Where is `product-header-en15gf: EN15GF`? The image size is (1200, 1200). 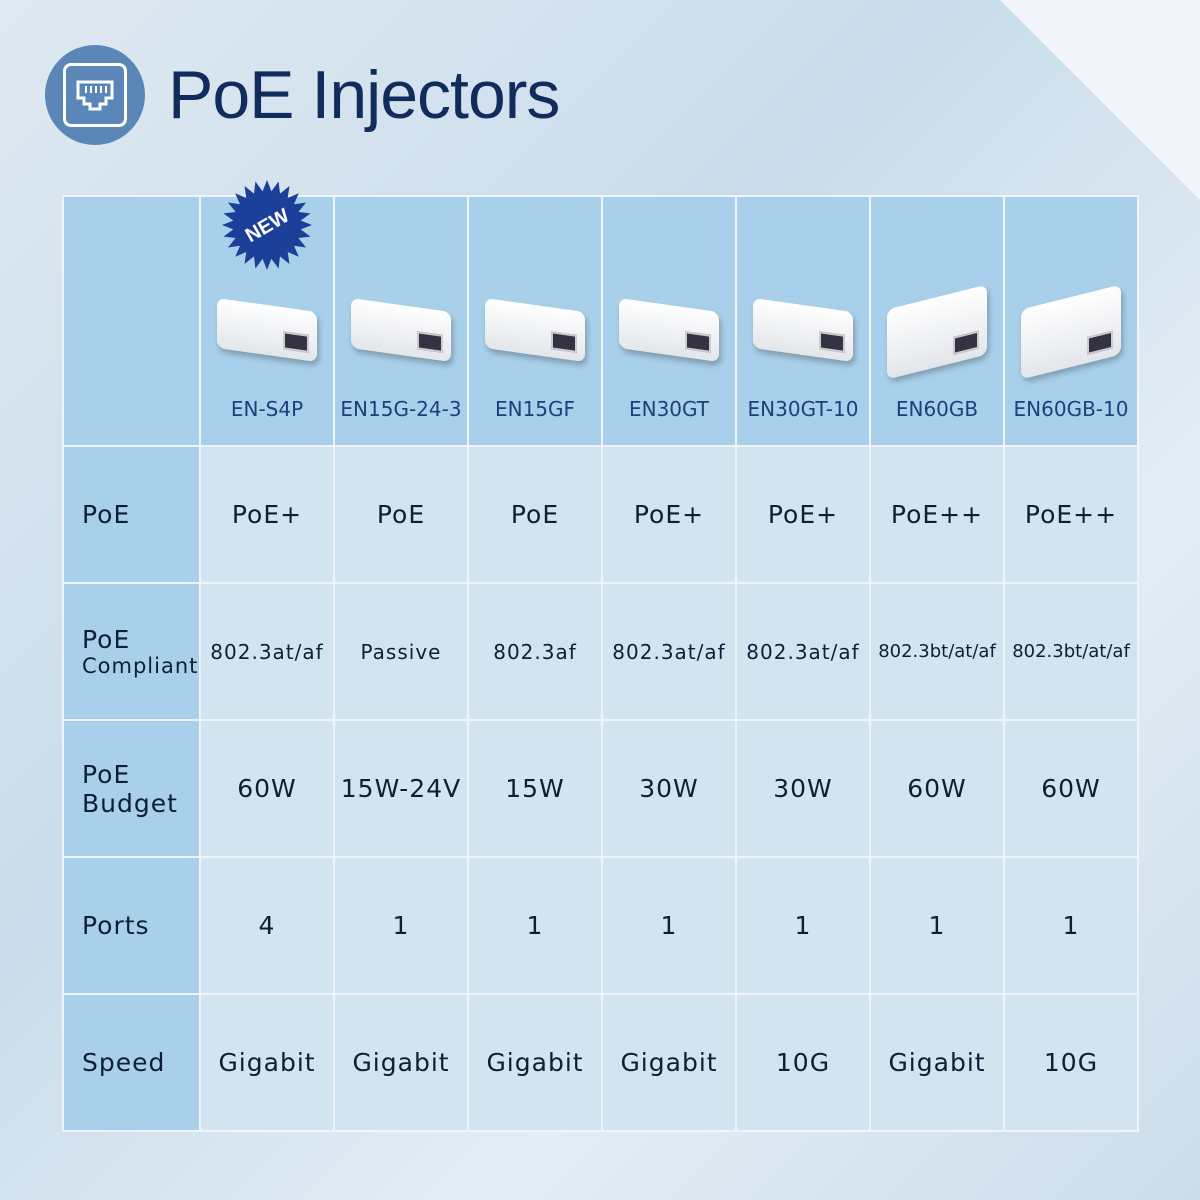 product-header-en15gf: EN15GF is located at coordinates (535, 321).